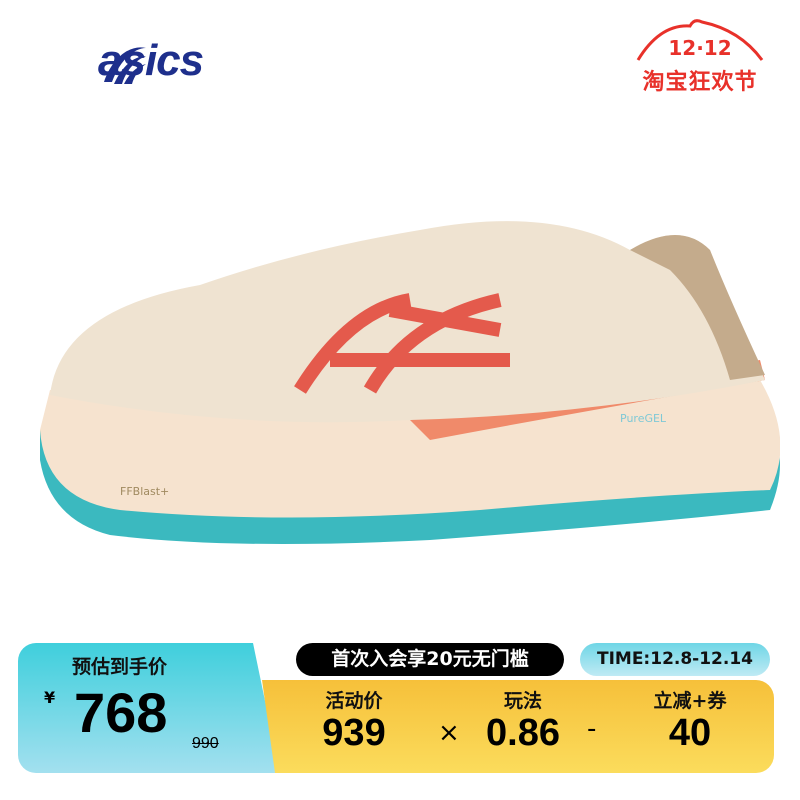  Describe the element at coordinates (675, 659) in the screenshot. I see `time-badge: TIME:12.8-12.14` at that location.